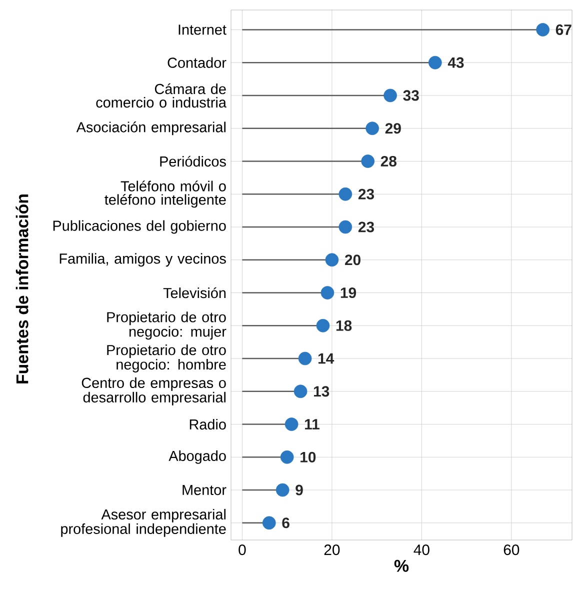 The height and width of the screenshot is (589, 573). Describe the element at coordinates (197, 457) in the screenshot. I see `y-tick-label: Abogado` at that location.